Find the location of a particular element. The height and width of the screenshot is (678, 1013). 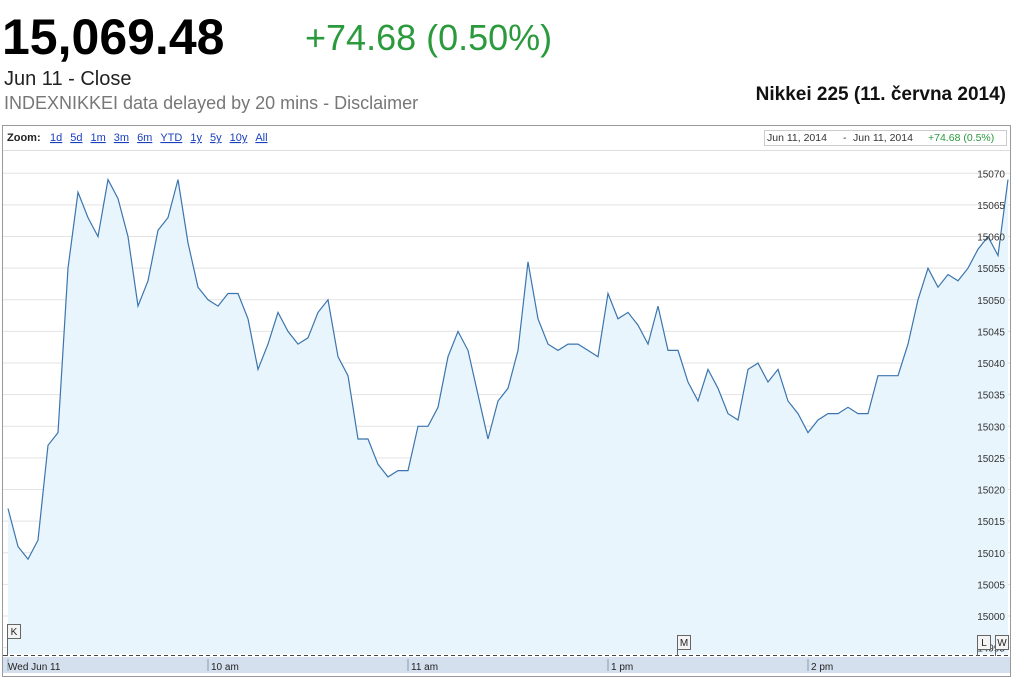

zoom-option: YTD is located at coordinates (171, 138).